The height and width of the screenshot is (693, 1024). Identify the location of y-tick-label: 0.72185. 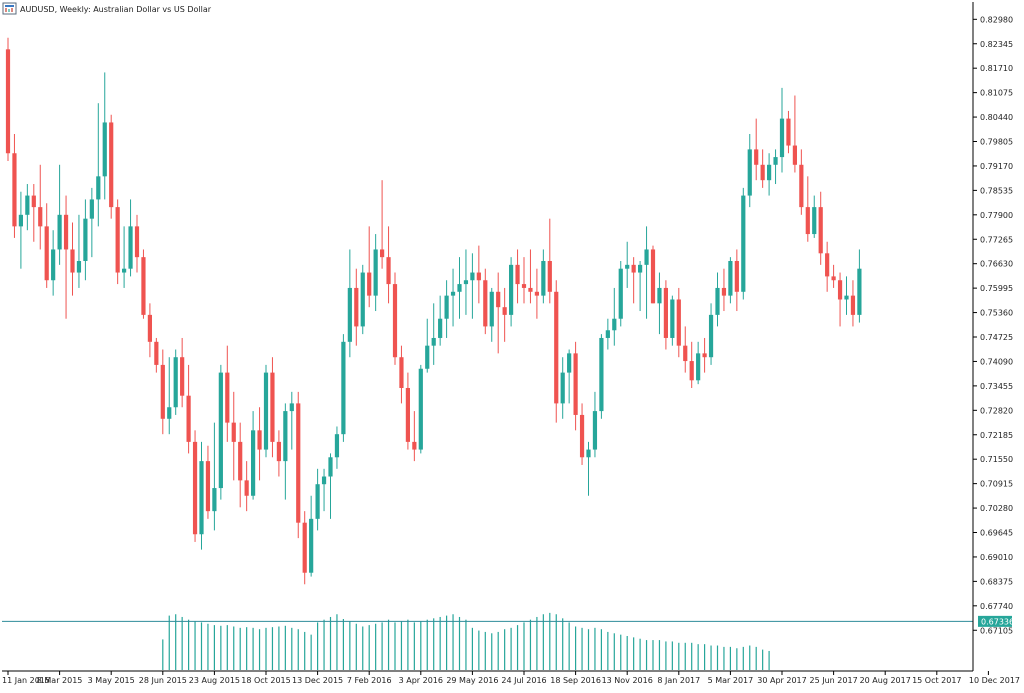
(996, 435).